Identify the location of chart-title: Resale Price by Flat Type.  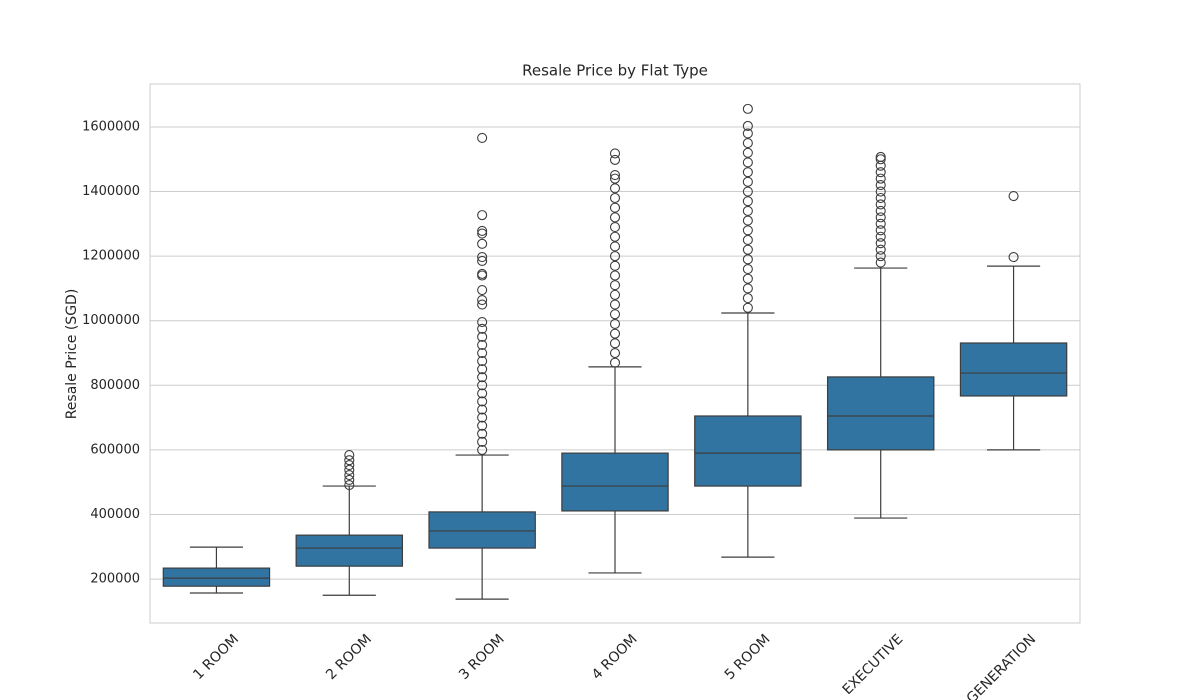
(615, 71).